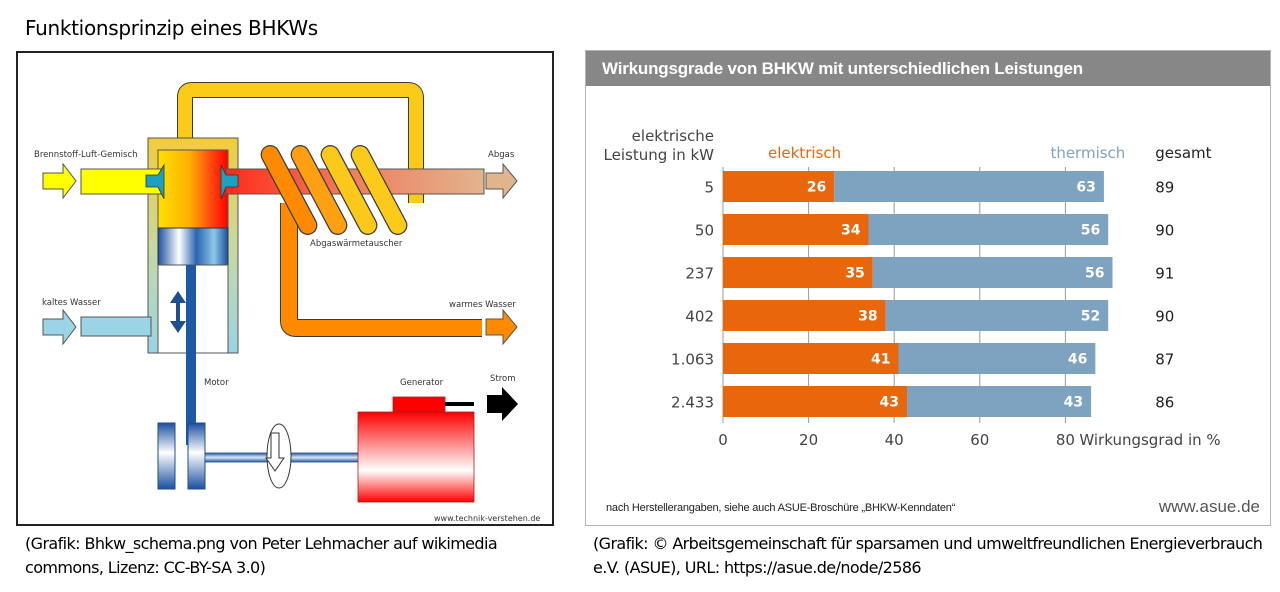  What do you see at coordinates (889, 403) in the screenshot?
I see `data-label-elektrisch: 43` at bounding box center [889, 403].